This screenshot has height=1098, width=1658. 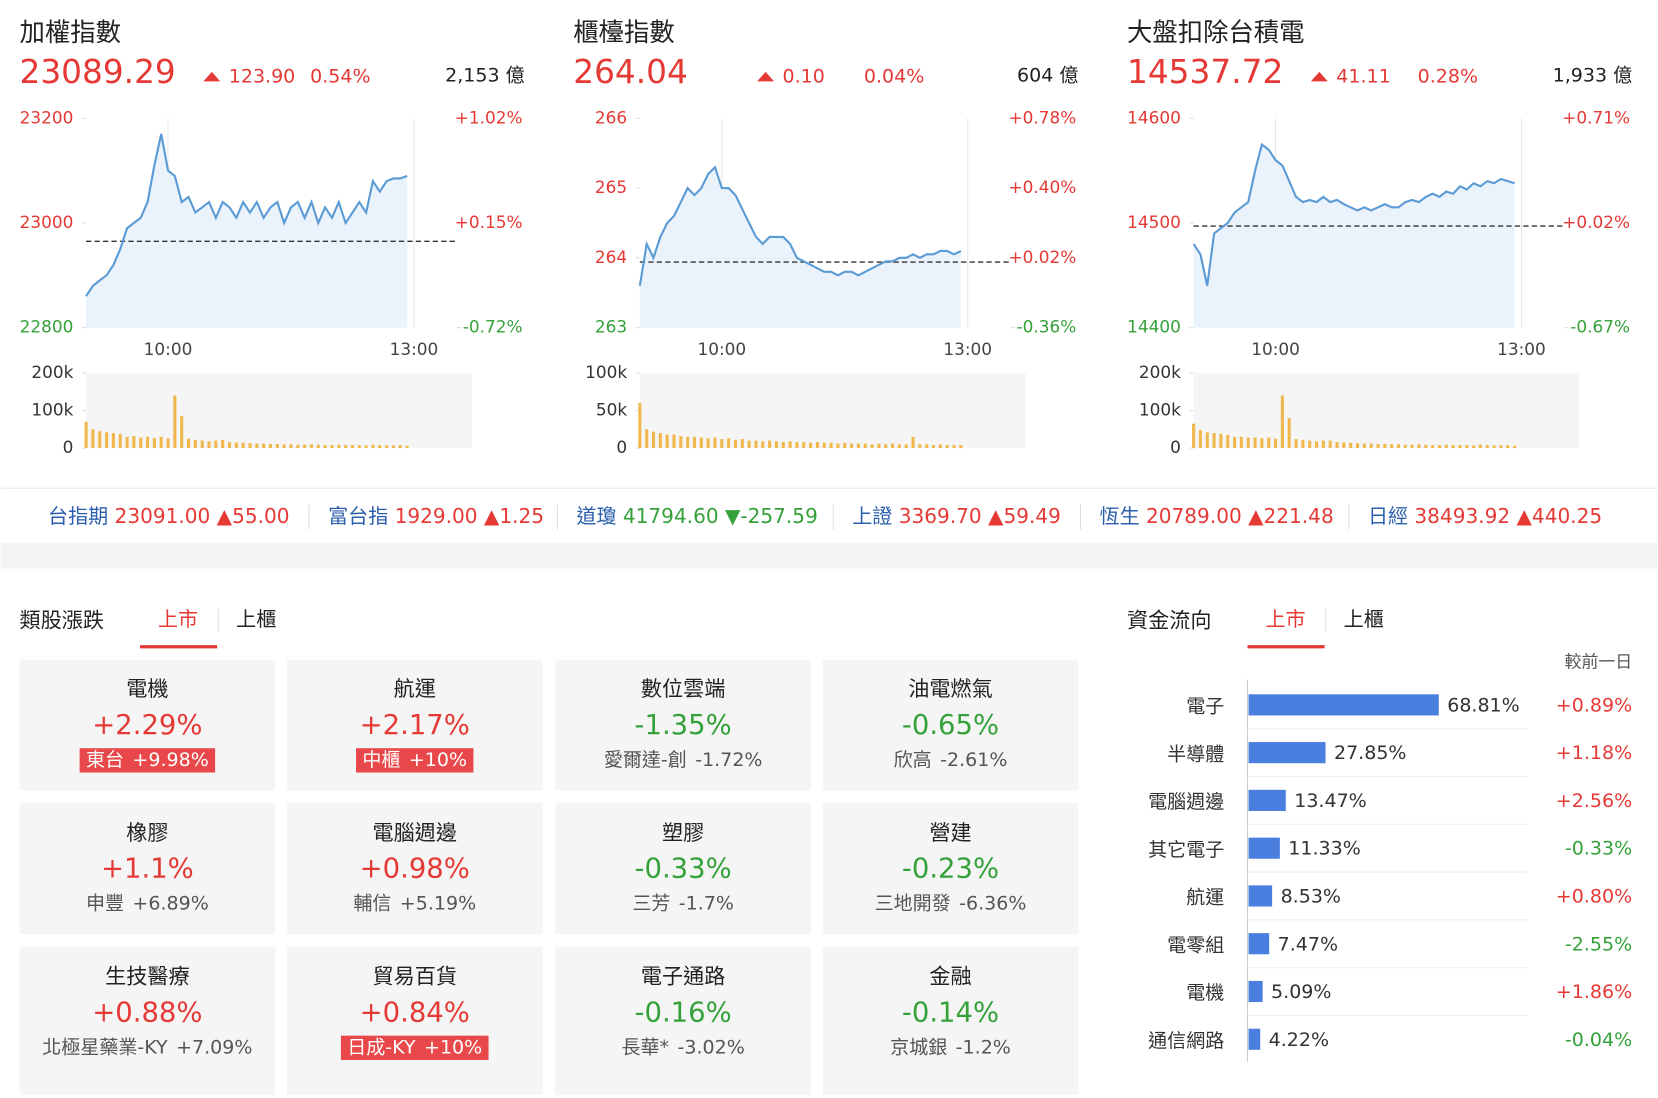 I want to click on y-tick-label: 265, so click(x=611, y=187).